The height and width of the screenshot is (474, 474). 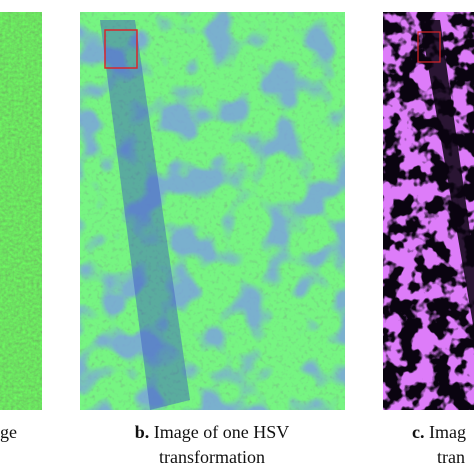 I want to click on caption-c-line: c. Imag, so click(x=439, y=432).